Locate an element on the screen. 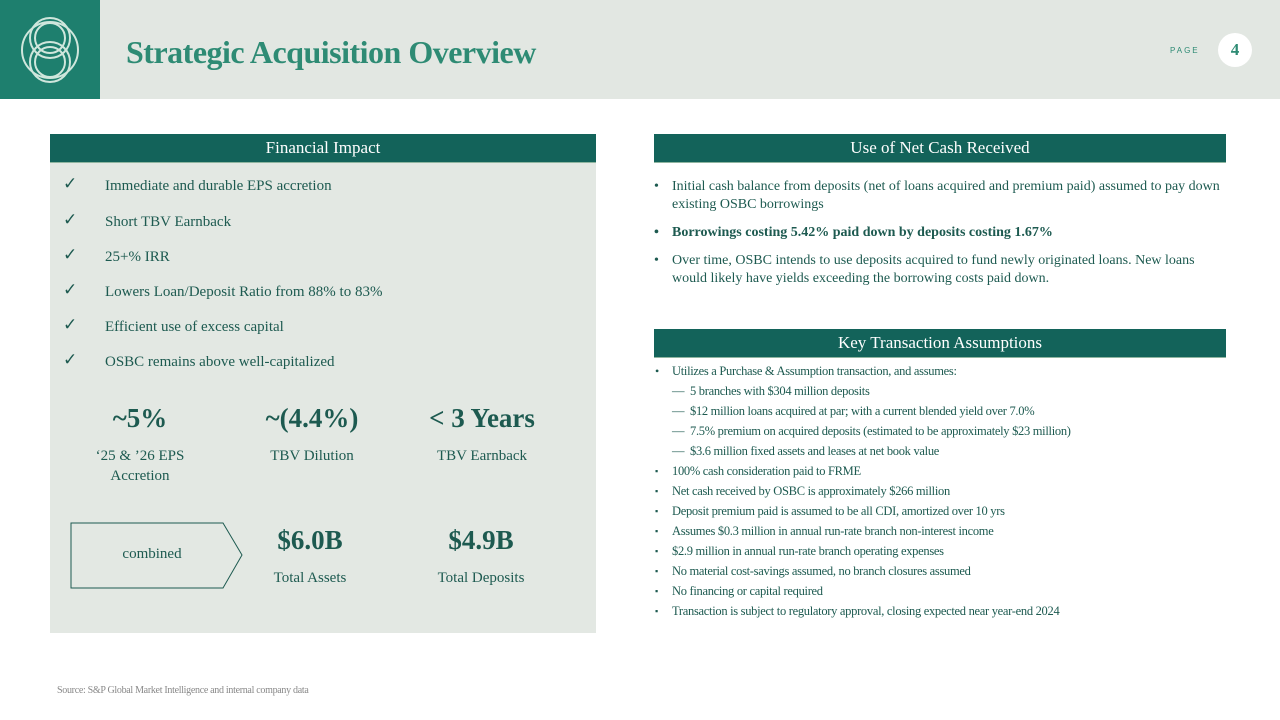  metric-value: $4.9B is located at coordinates (481, 540).